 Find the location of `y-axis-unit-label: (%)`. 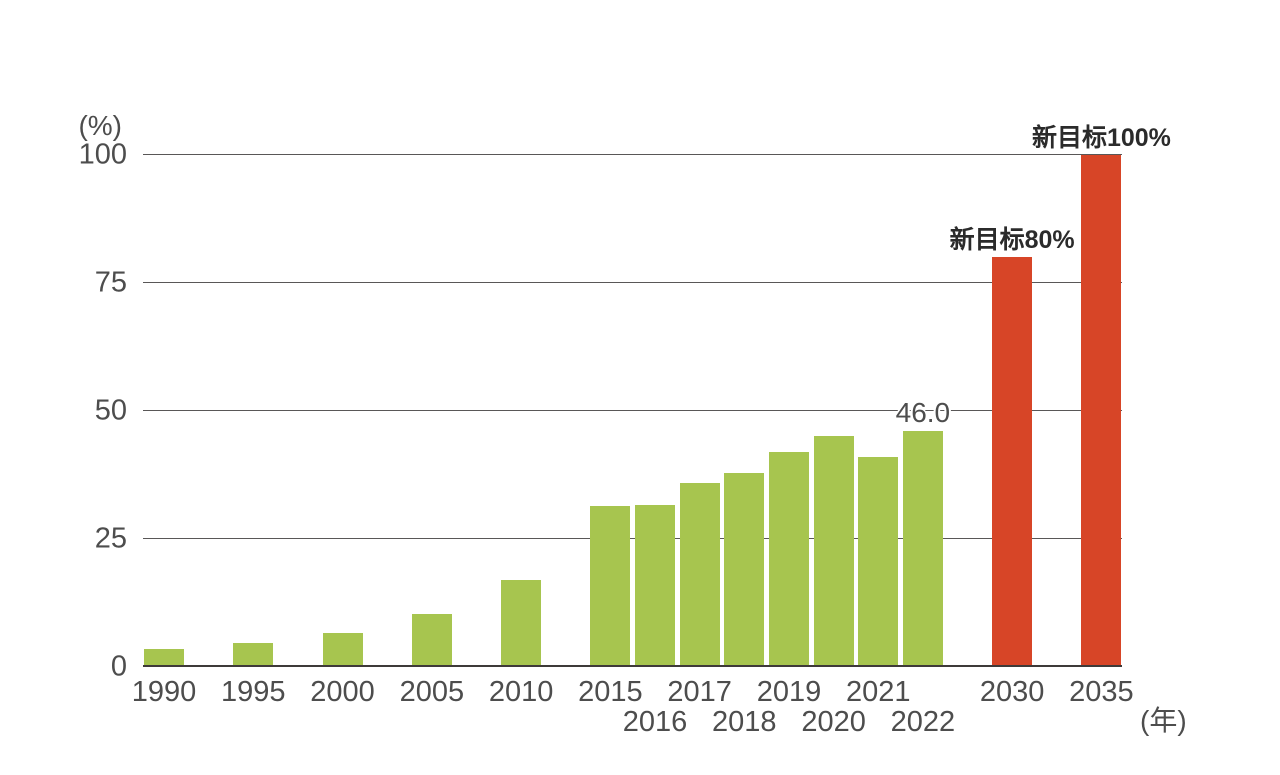

y-axis-unit-label: (%) is located at coordinates (100, 125).